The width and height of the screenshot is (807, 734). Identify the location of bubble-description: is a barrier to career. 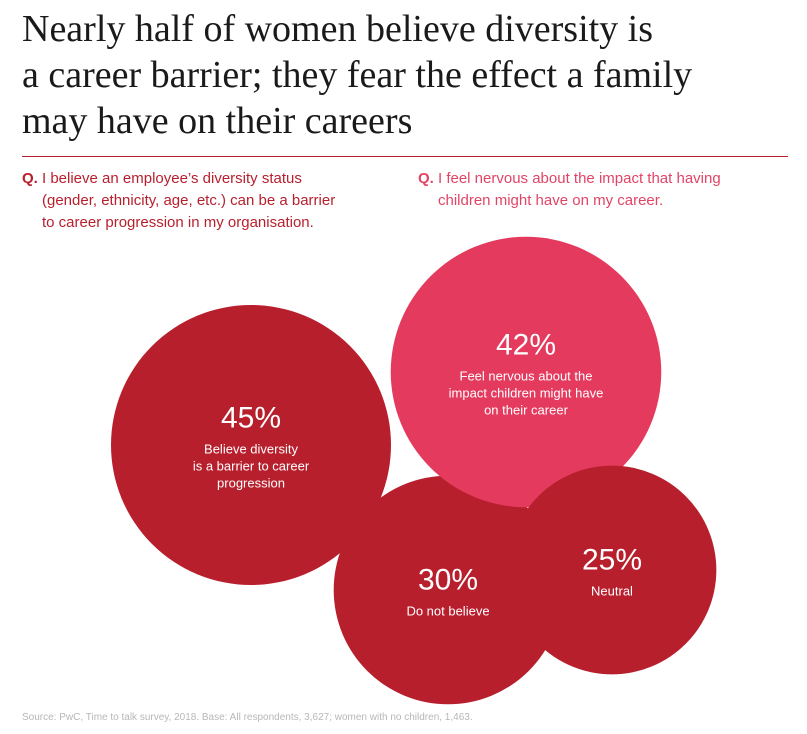
(251, 466).